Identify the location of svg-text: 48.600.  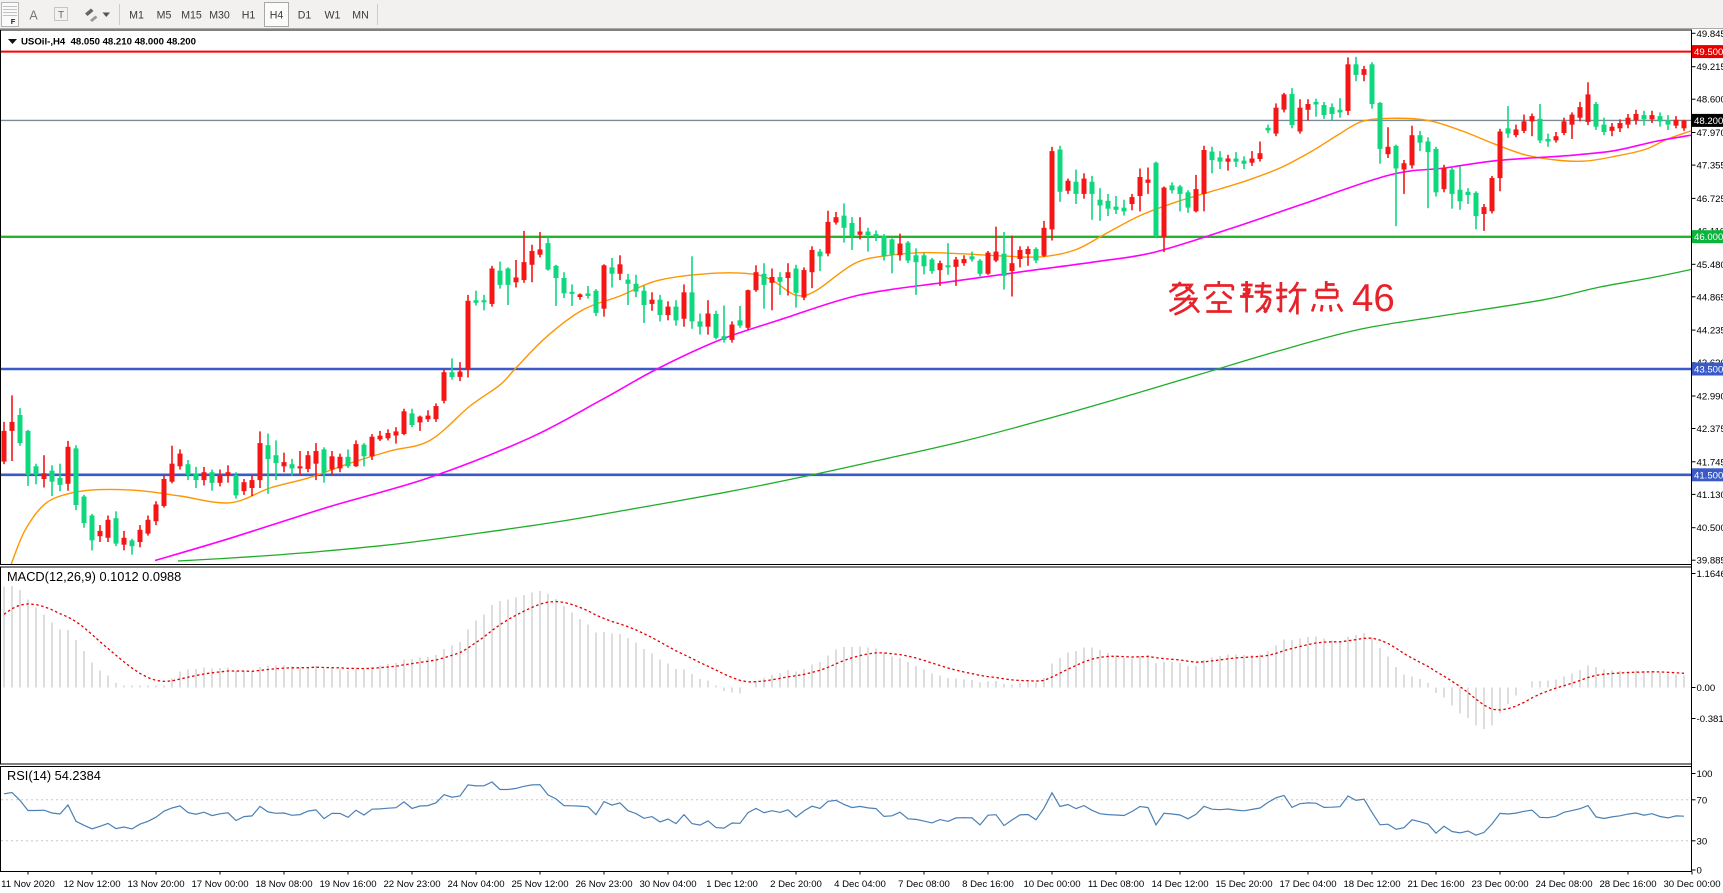
(1710, 100).